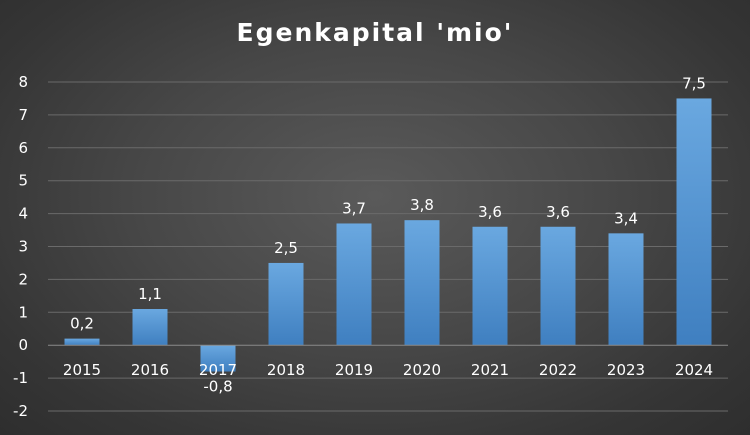 The width and height of the screenshot is (750, 435). I want to click on data-label: 0,2, so click(82, 324).